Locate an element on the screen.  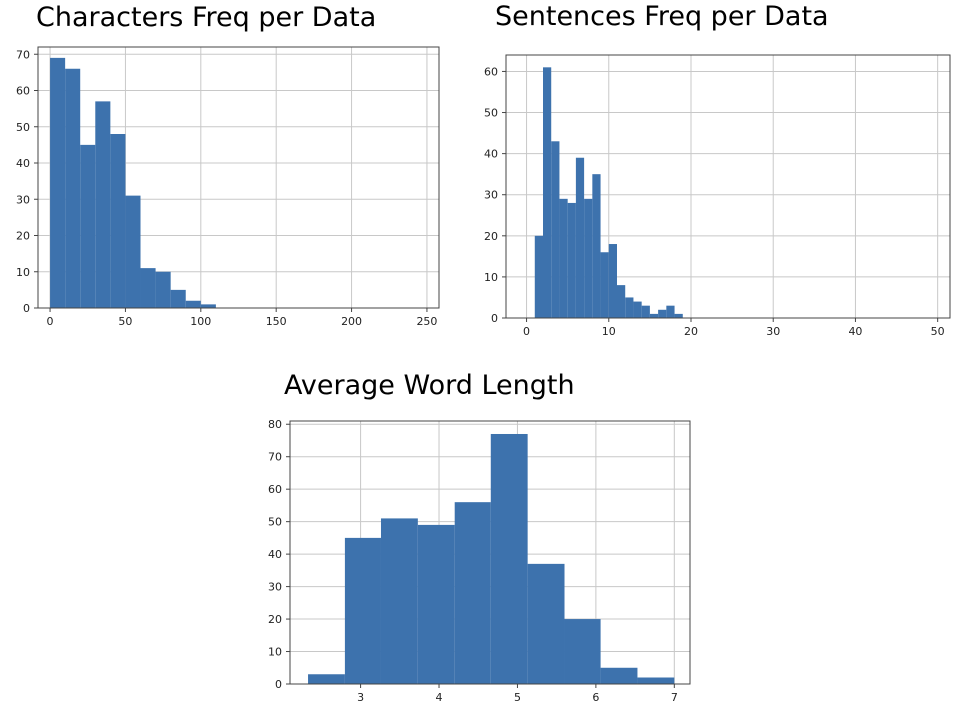
chart-title-sentences: Sentences Freq per Data is located at coordinates (662, 16).